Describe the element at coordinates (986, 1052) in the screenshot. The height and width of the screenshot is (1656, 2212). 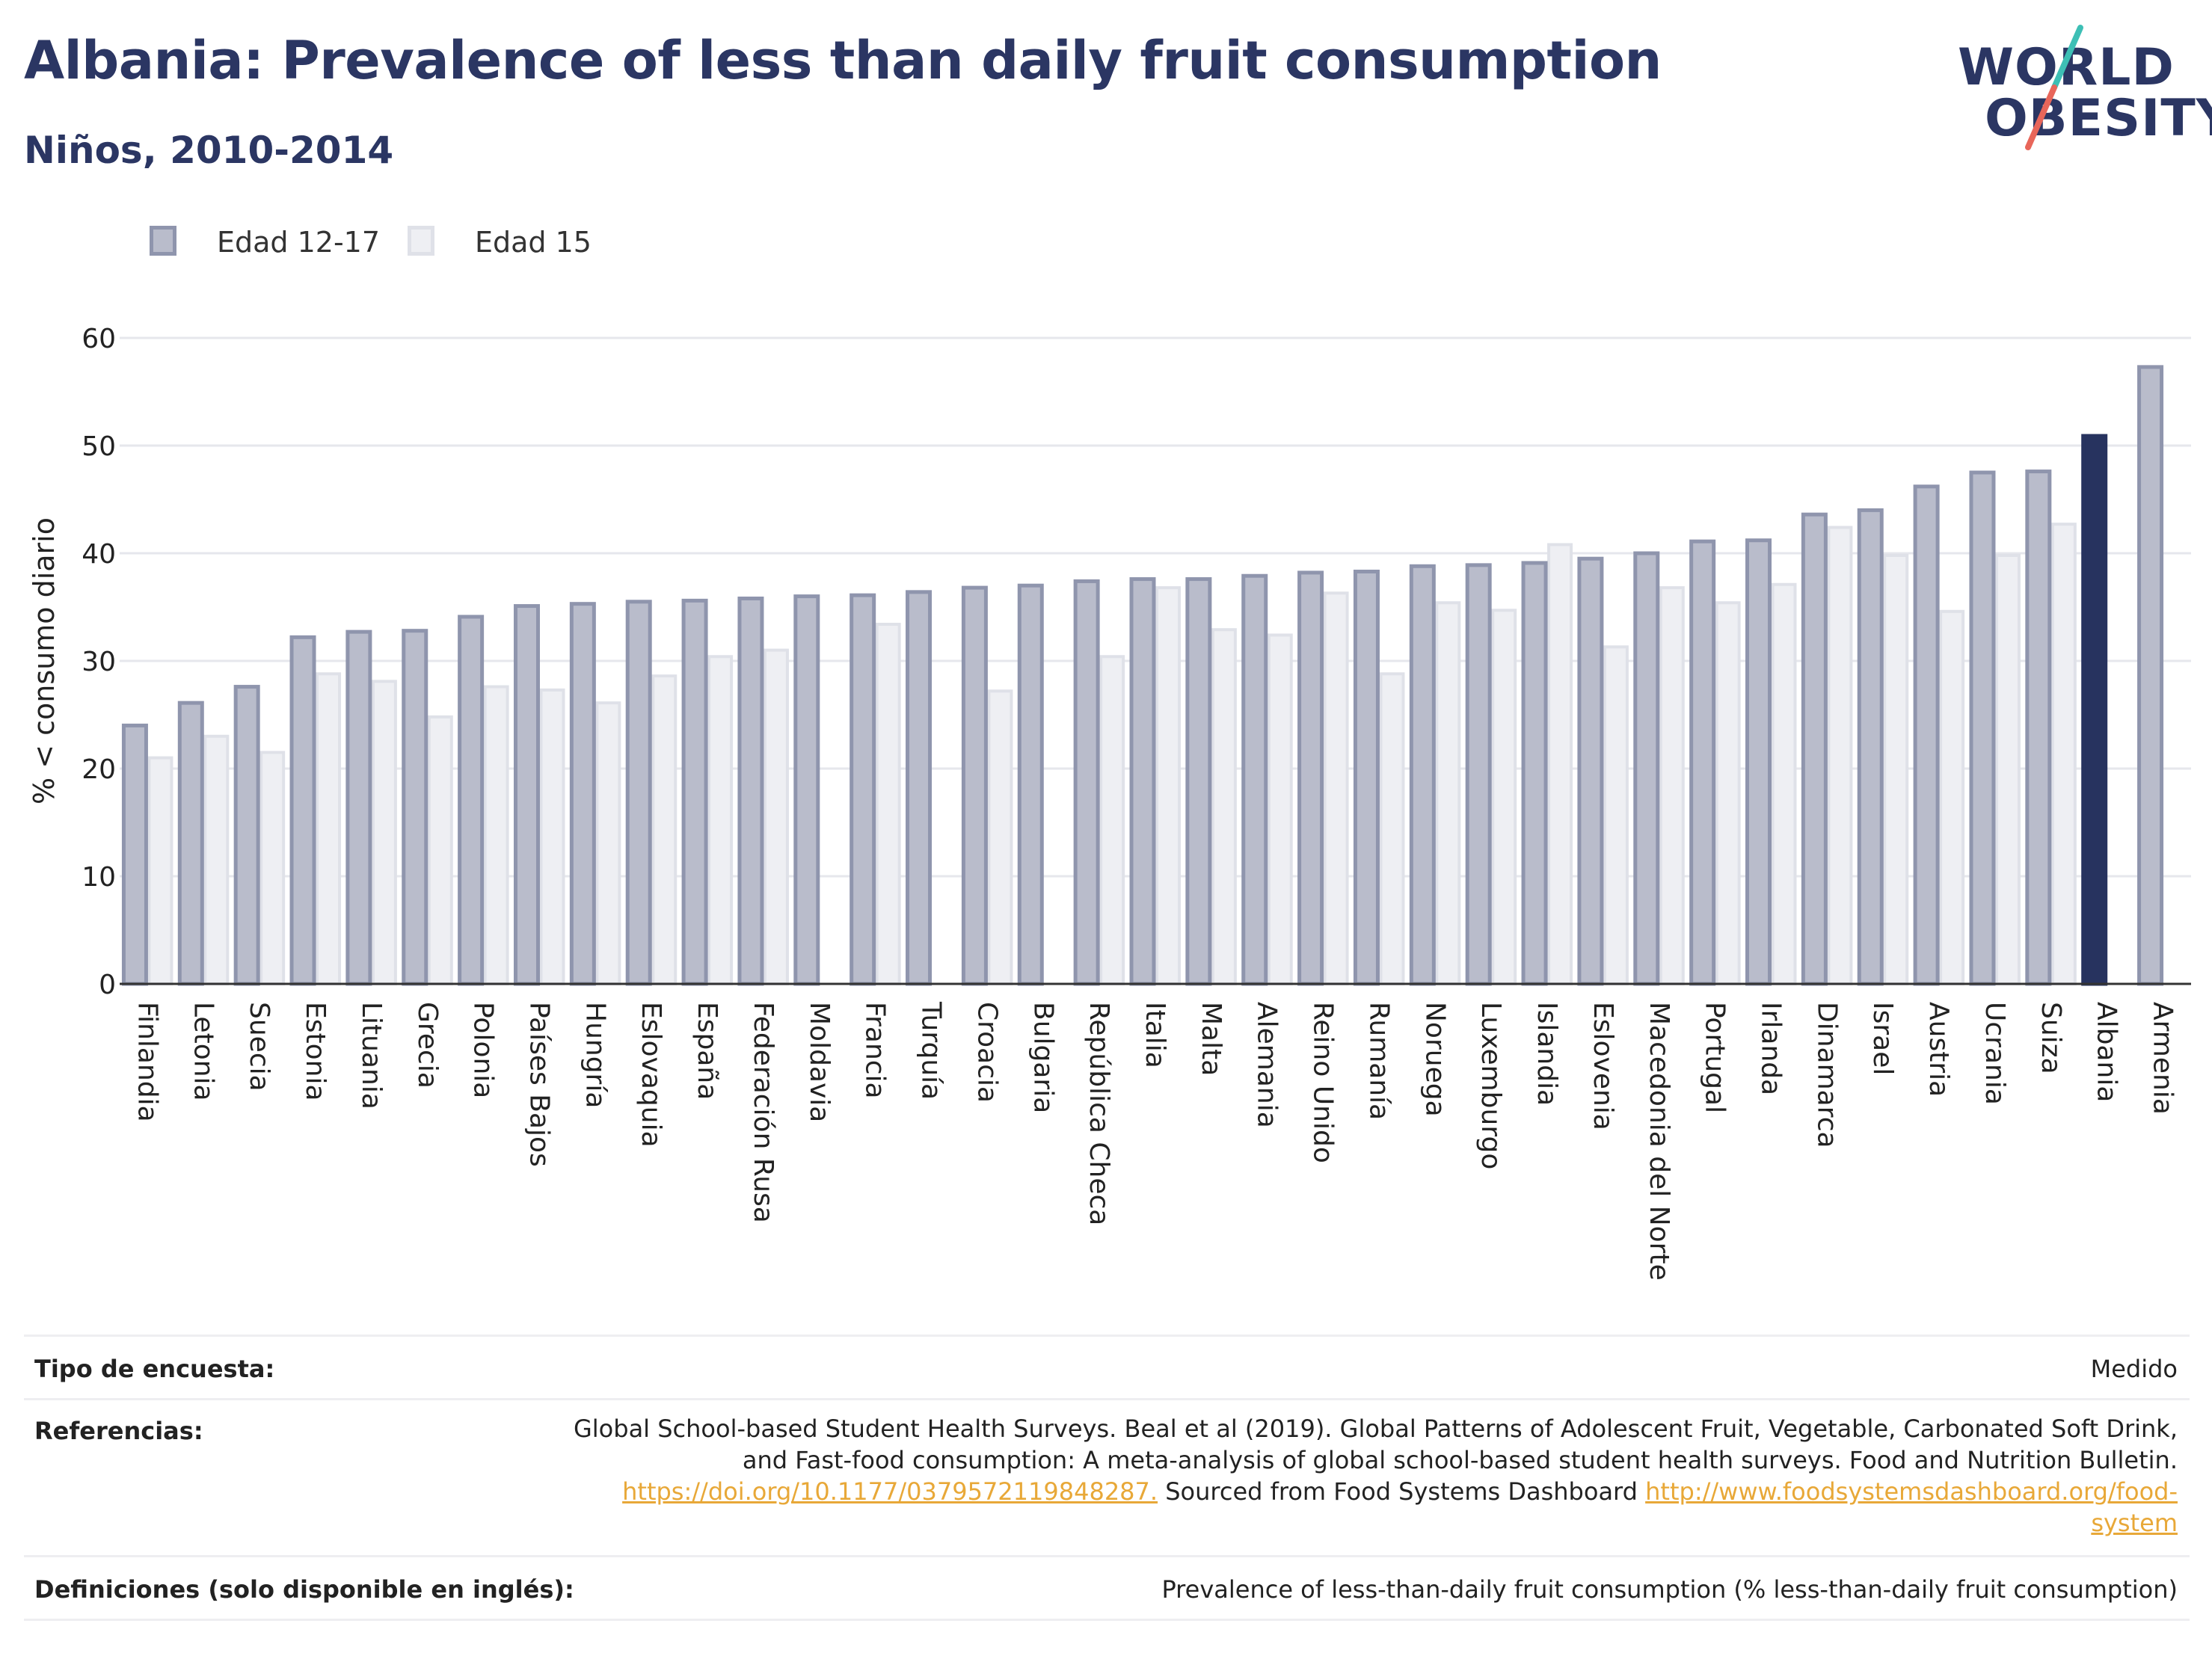
I see `x-tick-label: Croacia` at that location.